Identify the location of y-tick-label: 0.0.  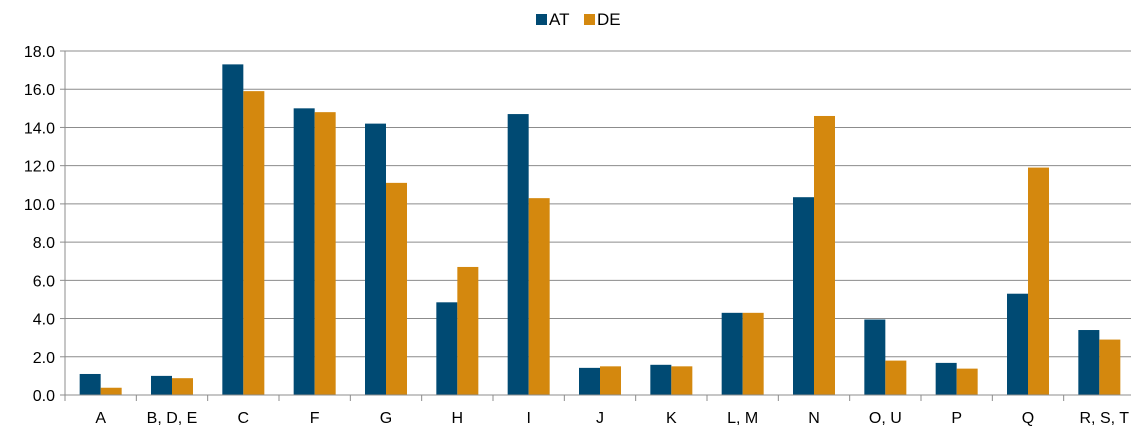
(44, 396).